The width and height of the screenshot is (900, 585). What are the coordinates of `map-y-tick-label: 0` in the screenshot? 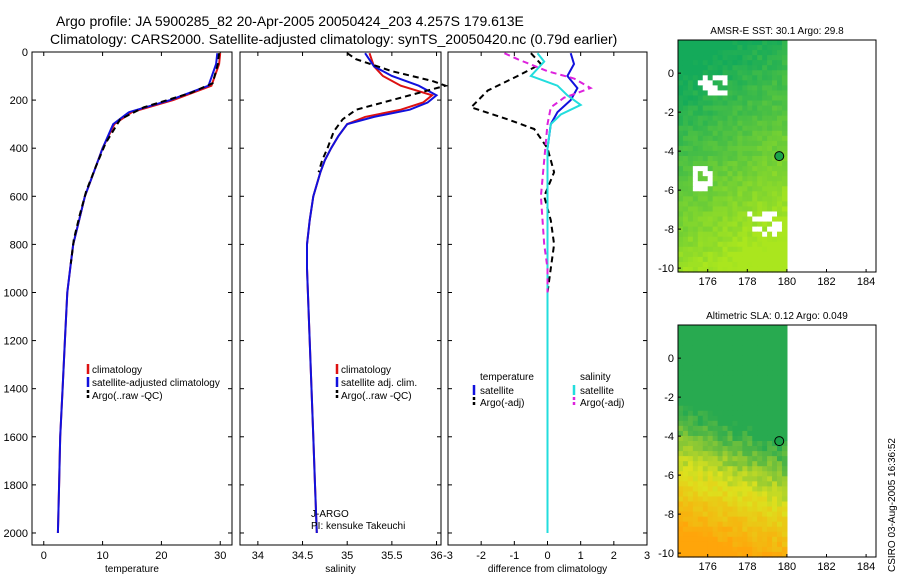 It's located at (671, 74).